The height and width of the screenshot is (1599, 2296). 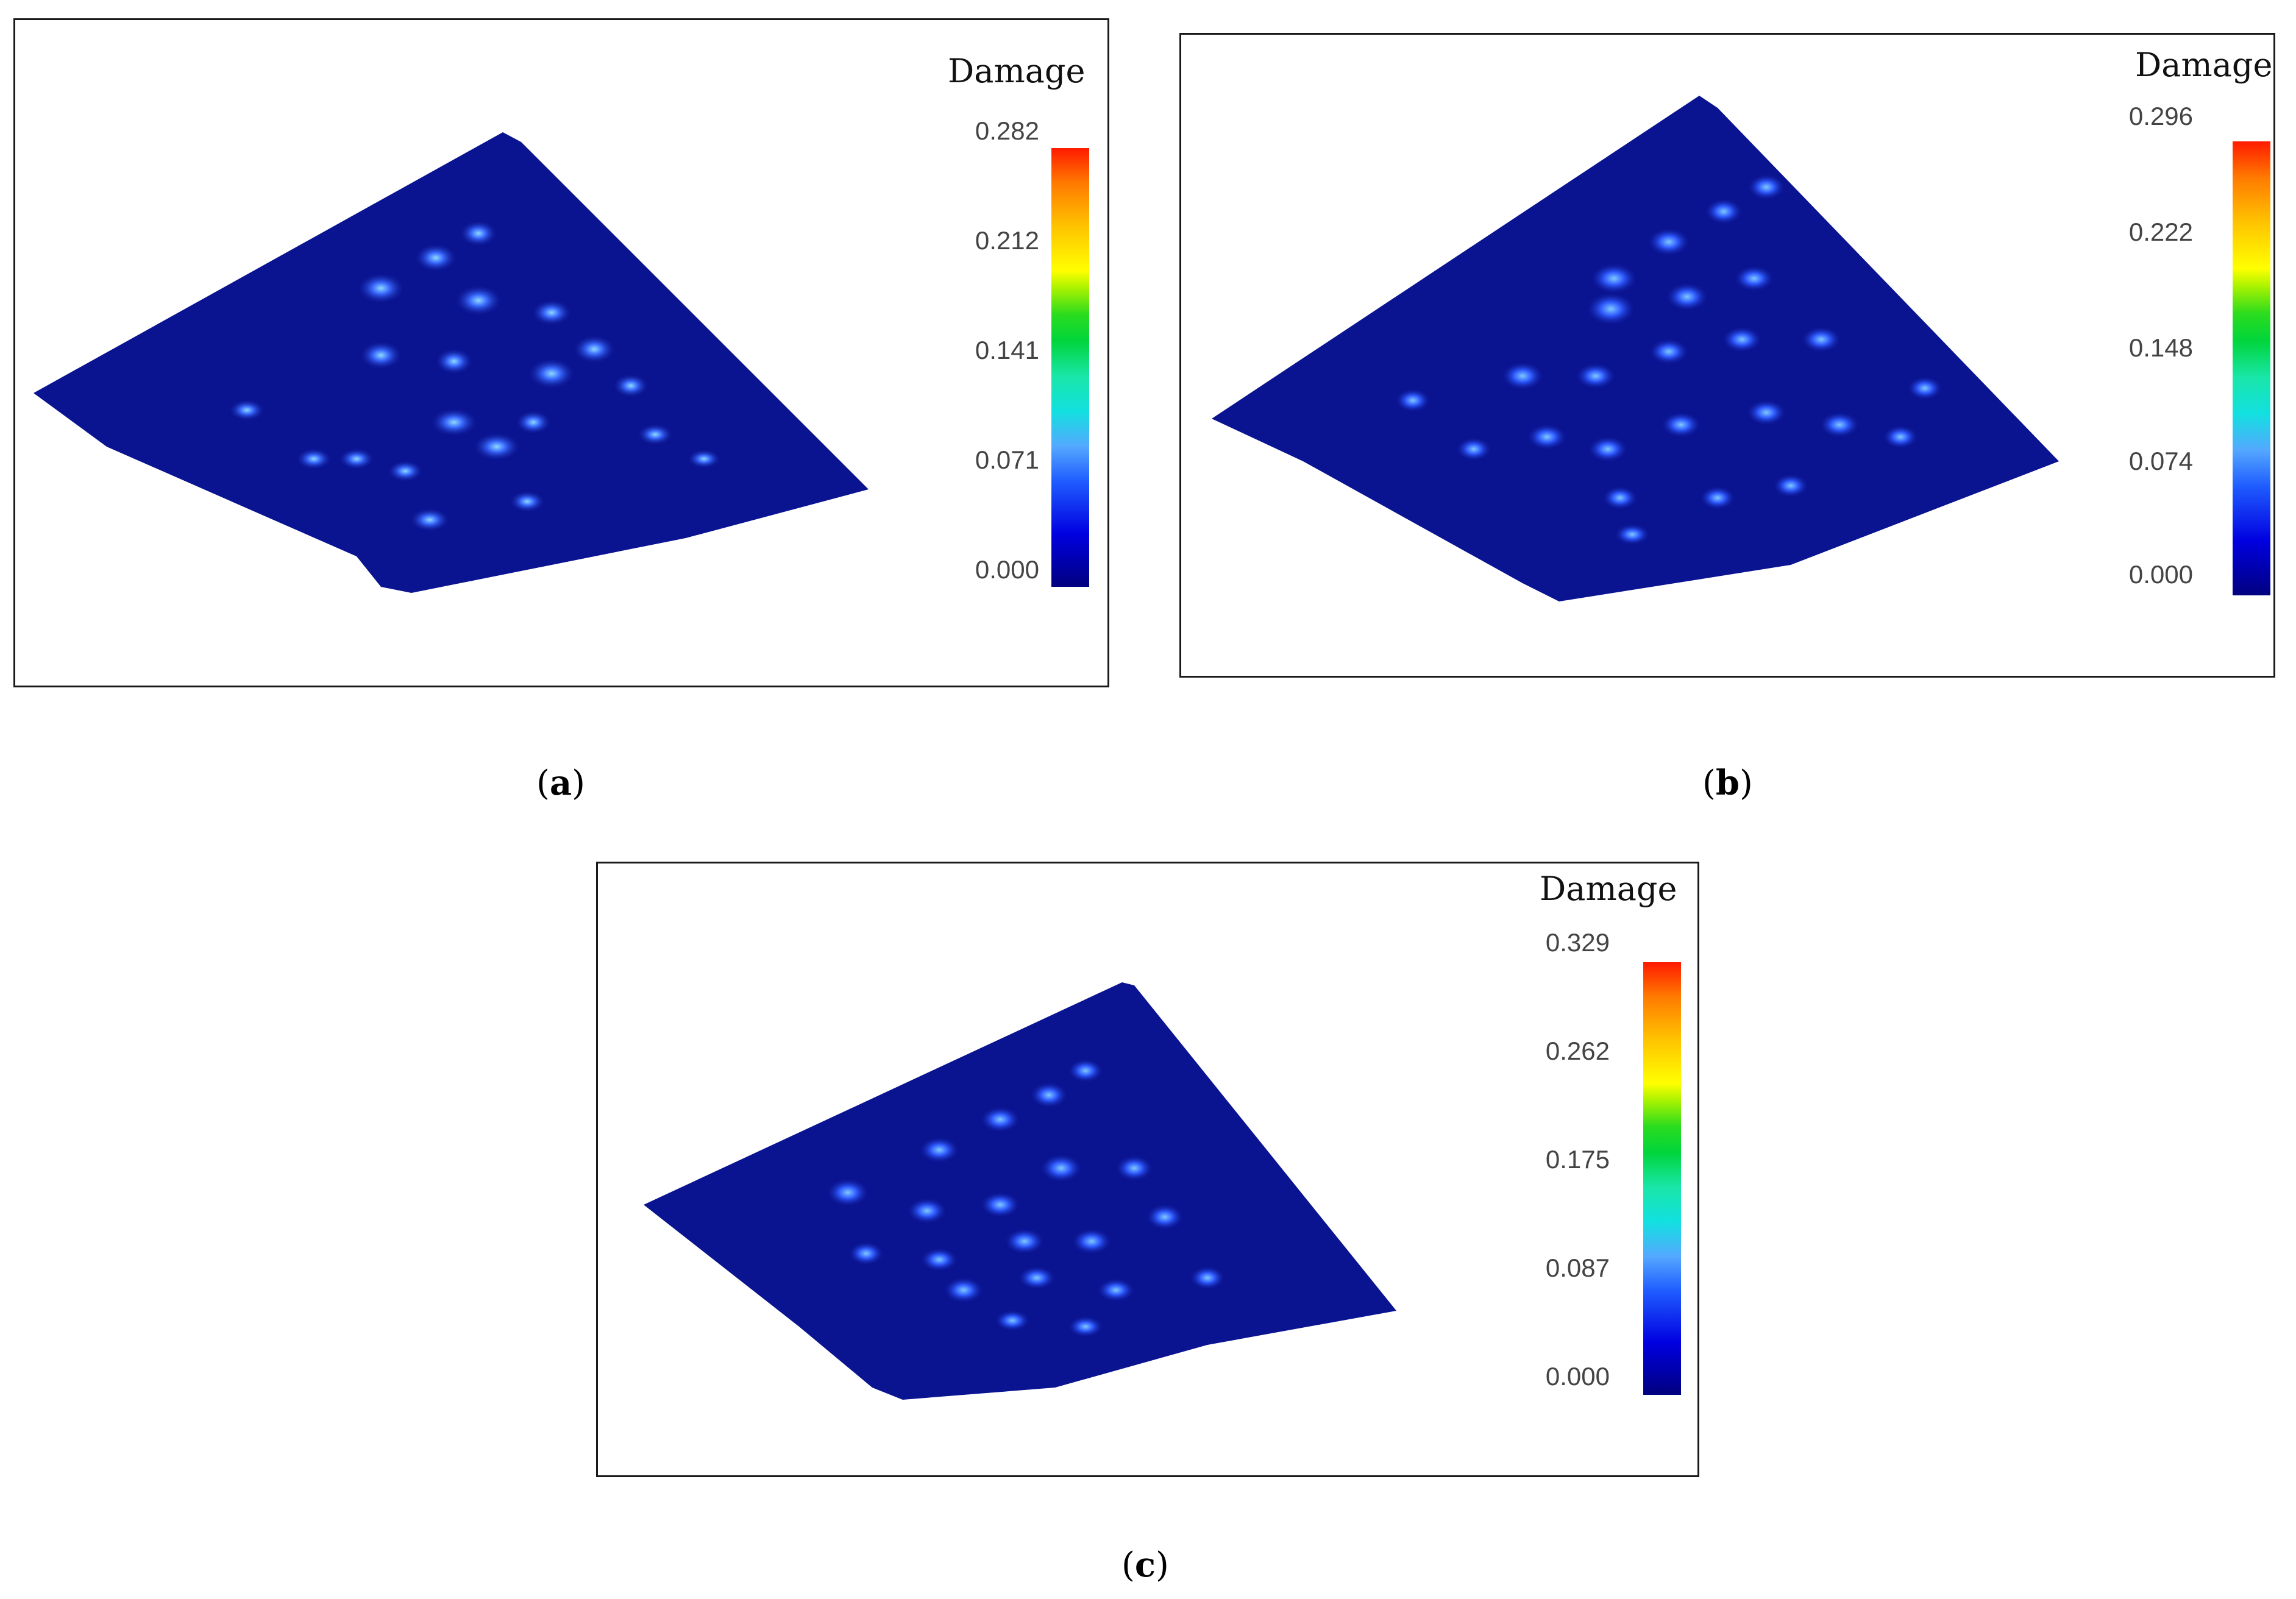 What do you see at coordinates (1727, 783) in the screenshot?
I see `caption-b: (b)` at bounding box center [1727, 783].